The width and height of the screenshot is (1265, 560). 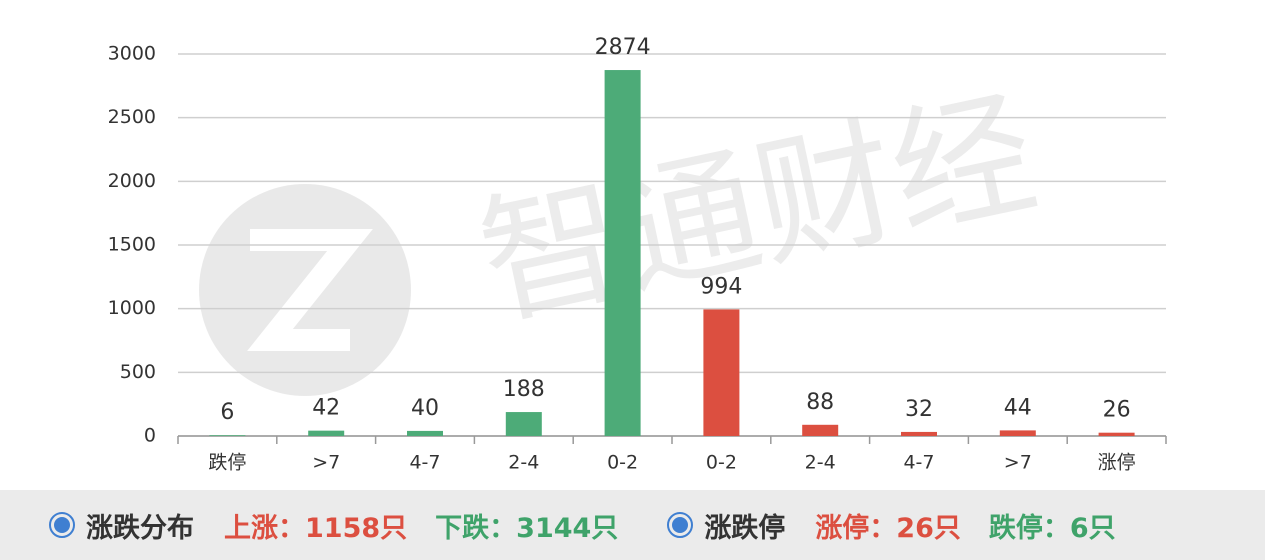 What do you see at coordinates (132, 54) in the screenshot?
I see `y-tick-label: 3000` at bounding box center [132, 54].